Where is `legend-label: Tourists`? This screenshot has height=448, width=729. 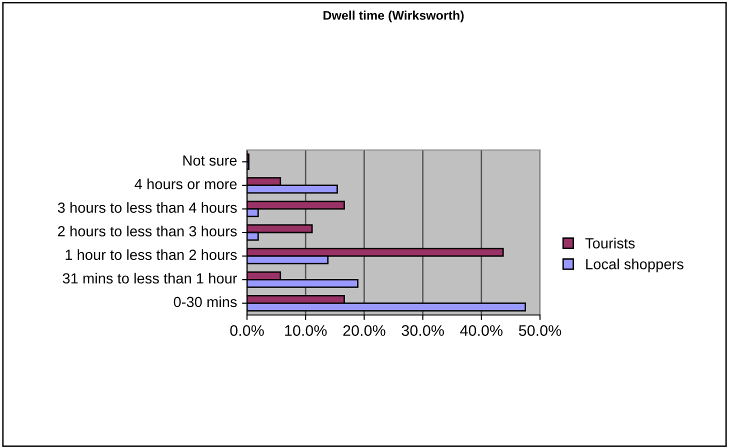
legend-label: Tourists is located at coordinates (610, 243).